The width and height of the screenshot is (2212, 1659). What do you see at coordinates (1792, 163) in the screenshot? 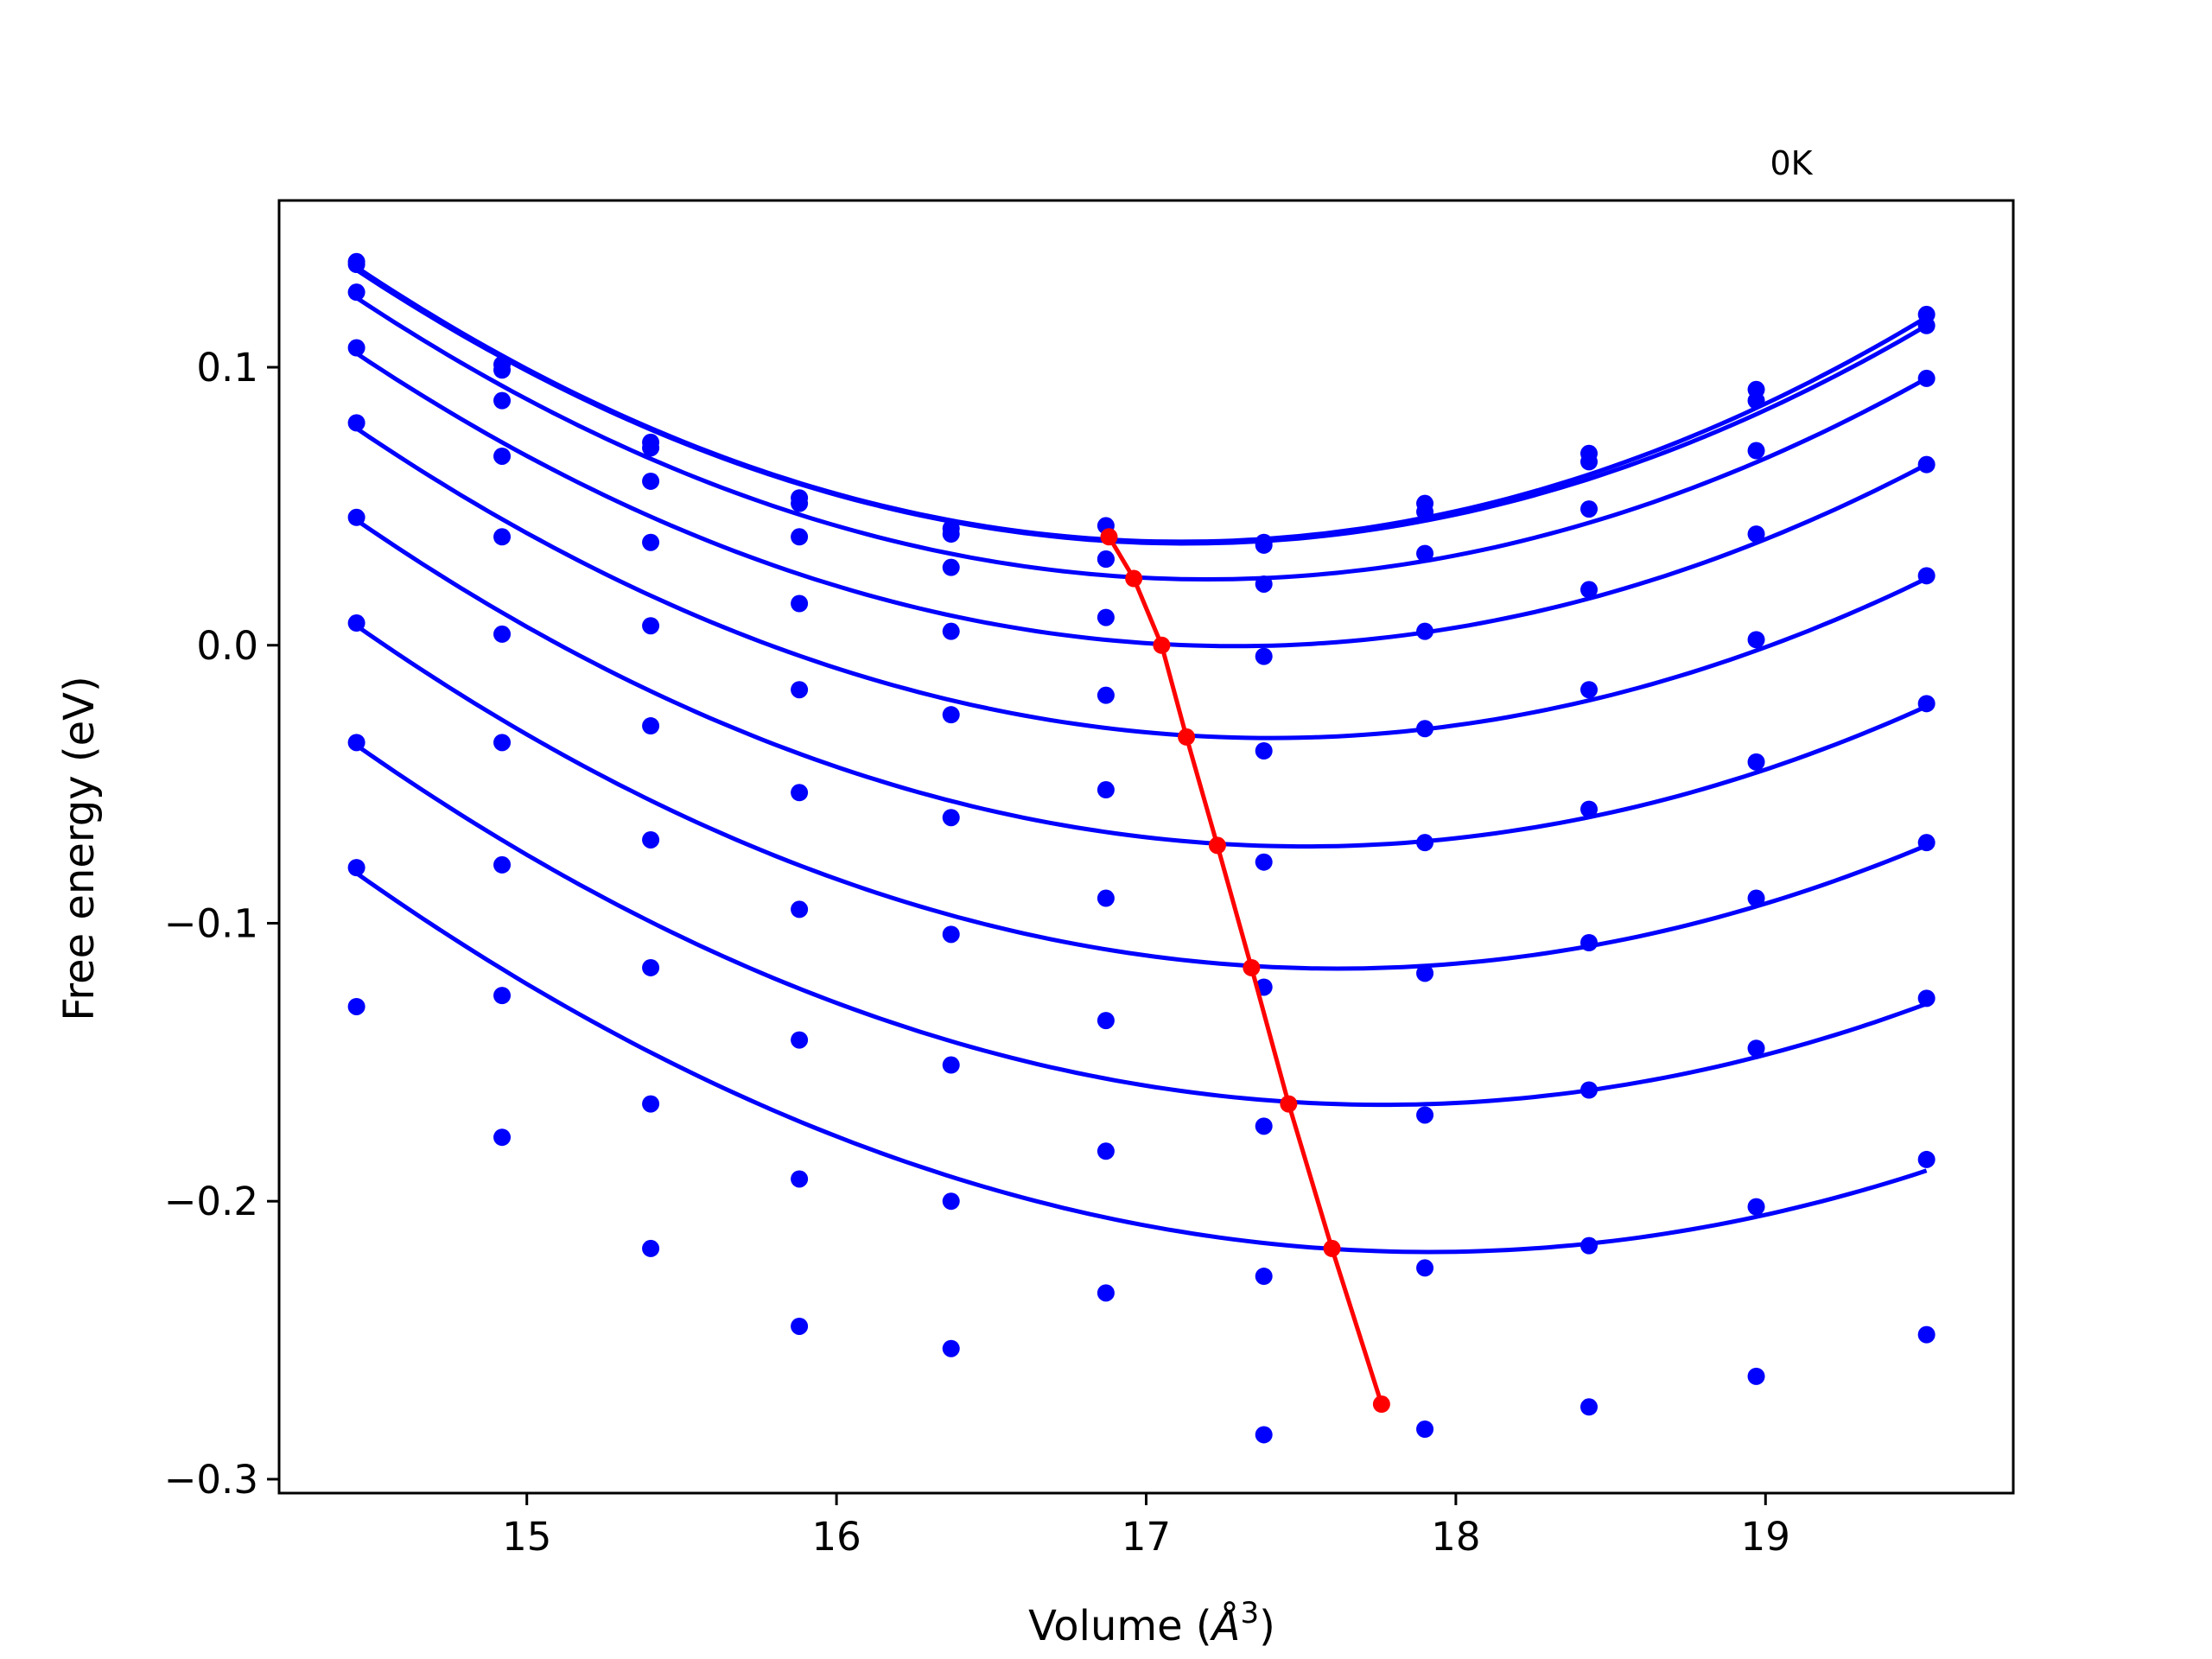
I see `corner-annotation: 0K` at bounding box center [1792, 163].